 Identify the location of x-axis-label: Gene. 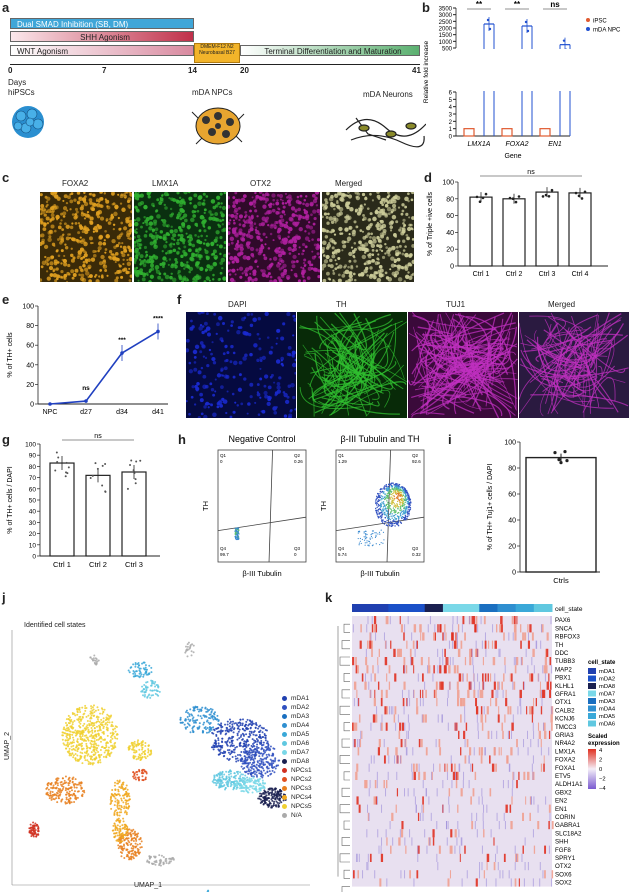
(512, 156).